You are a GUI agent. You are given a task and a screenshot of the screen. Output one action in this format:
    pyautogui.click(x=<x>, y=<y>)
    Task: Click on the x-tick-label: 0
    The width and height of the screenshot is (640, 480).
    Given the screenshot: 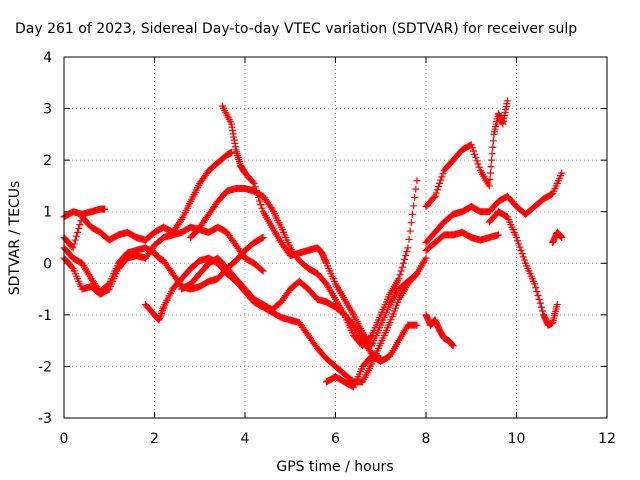 What is the action you would take?
    pyautogui.click(x=64, y=439)
    